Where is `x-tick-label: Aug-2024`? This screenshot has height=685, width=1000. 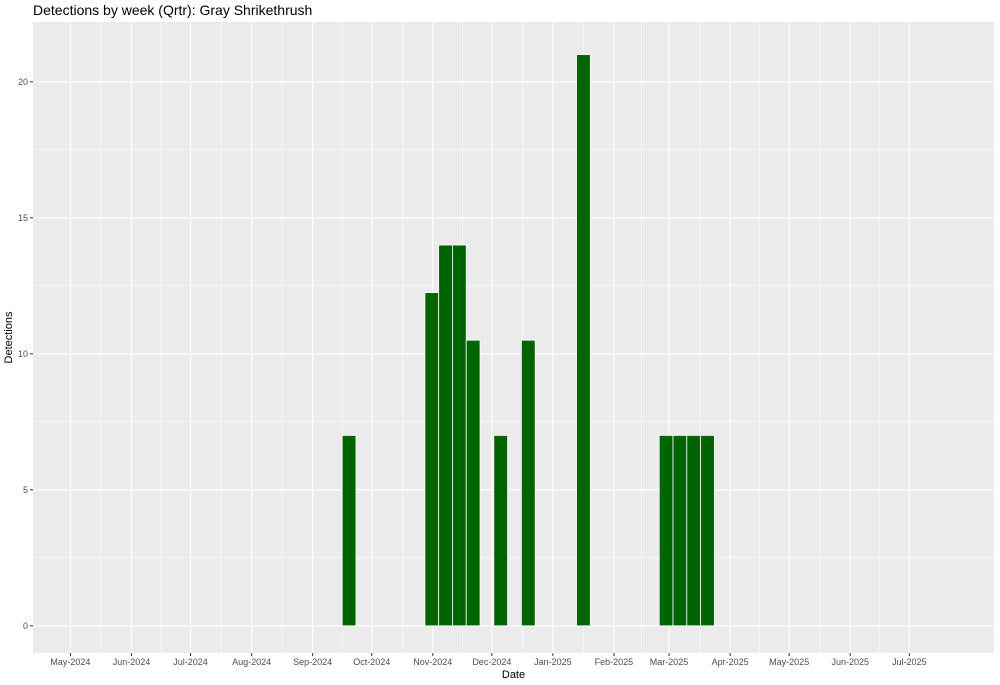 x-tick-label: Aug-2024 is located at coordinates (251, 662).